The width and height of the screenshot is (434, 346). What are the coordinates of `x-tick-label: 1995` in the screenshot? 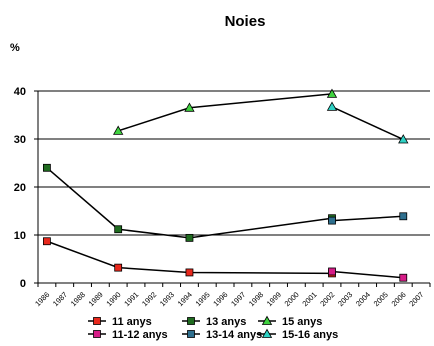 It's located at (203, 299).